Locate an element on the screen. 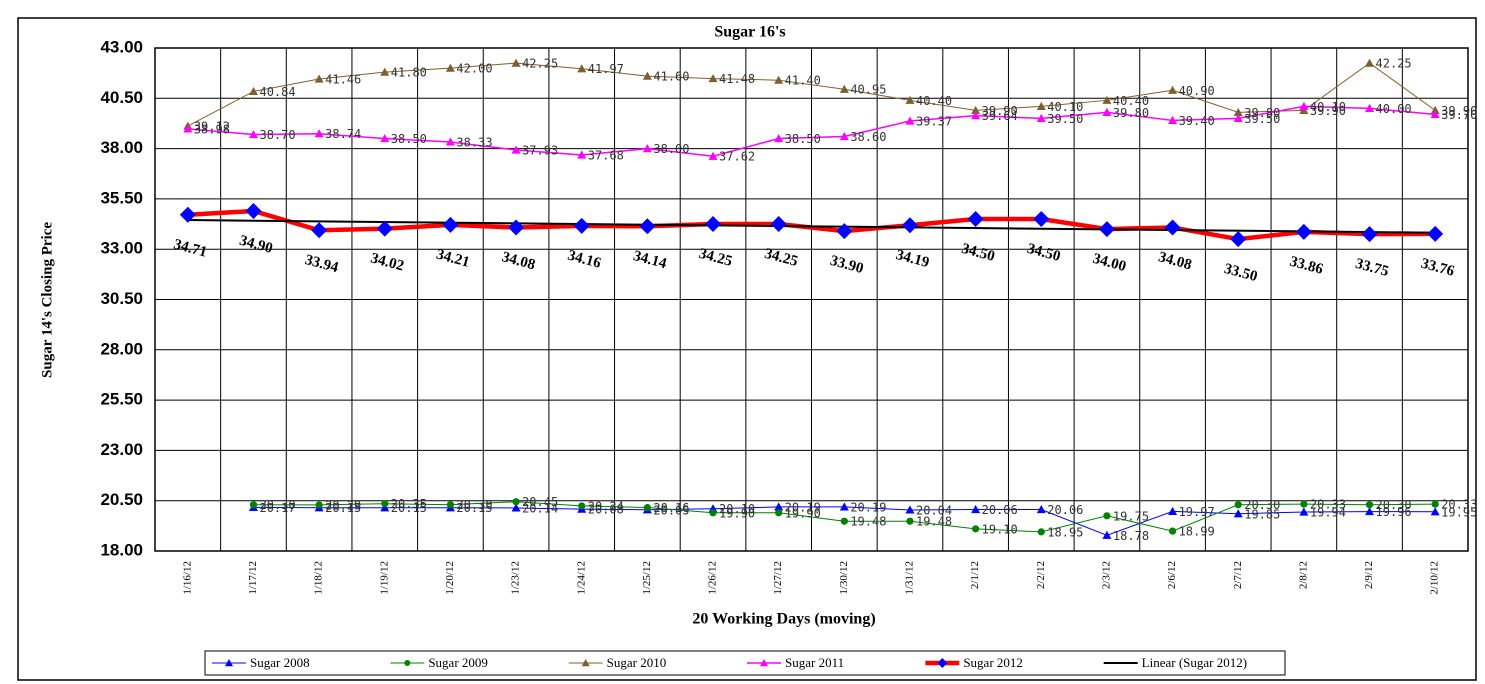 The image size is (1485, 684). data-label: 39.90 is located at coordinates (1328, 111).